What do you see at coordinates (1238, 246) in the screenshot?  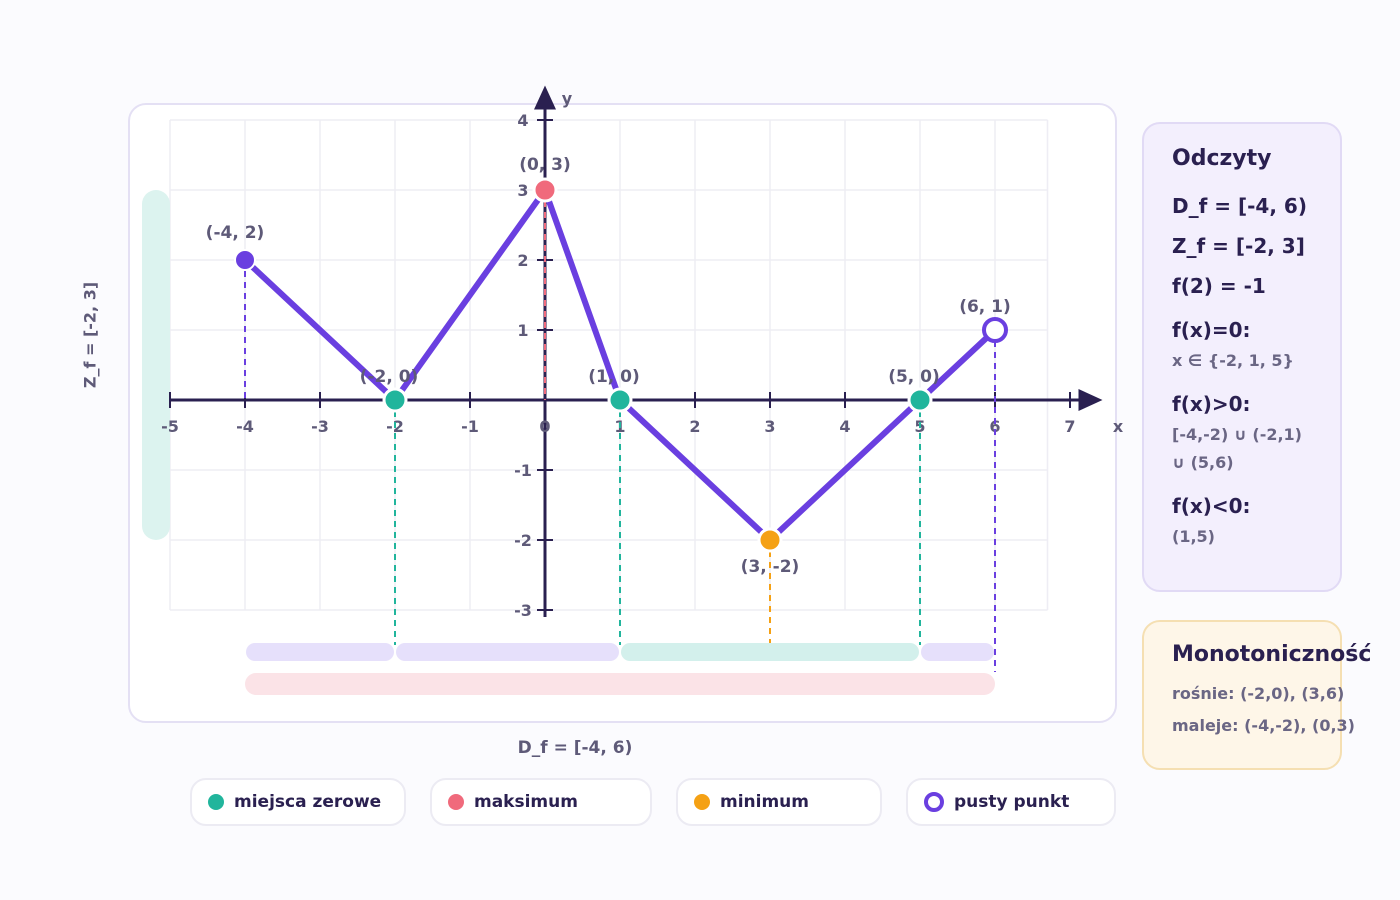 I see `reading-range: Z_f = [-2, 3]` at bounding box center [1238, 246].